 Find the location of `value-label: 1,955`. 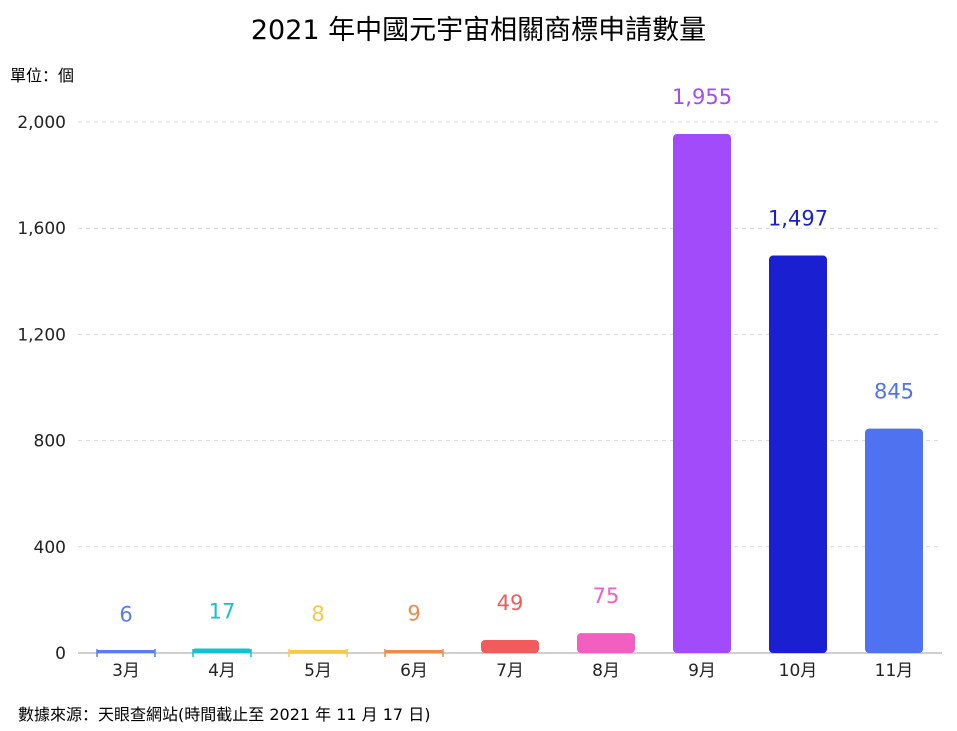

value-label: 1,955 is located at coordinates (702, 97).